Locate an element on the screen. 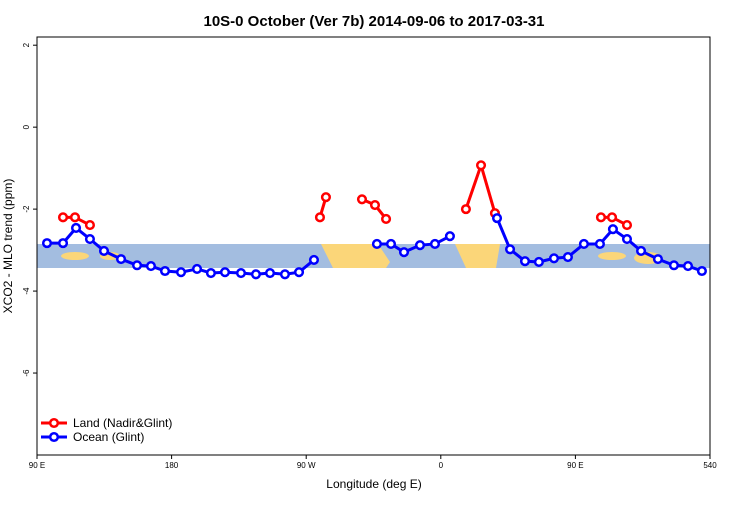 This screenshot has width=750, height=505. y-tick-label: -6 is located at coordinates (26, 373).